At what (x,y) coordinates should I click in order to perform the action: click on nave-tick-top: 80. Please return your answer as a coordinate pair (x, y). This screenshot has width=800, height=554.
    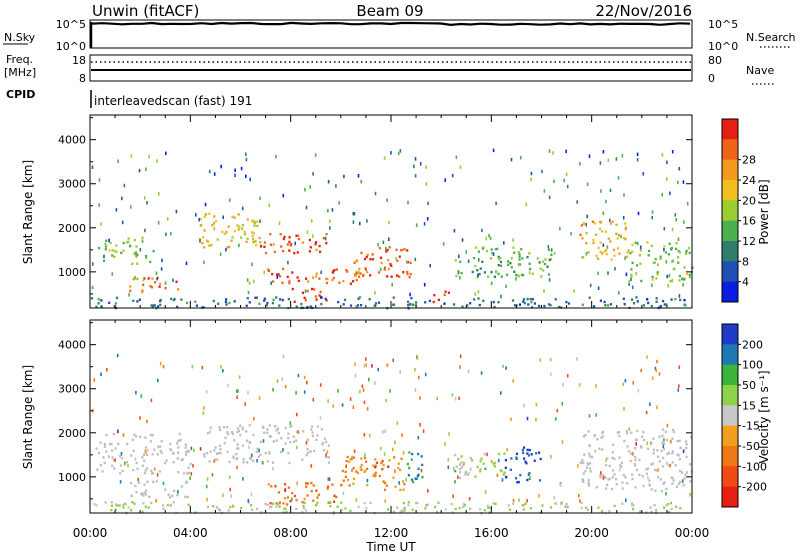
    Looking at the image, I should click on (715, 60).